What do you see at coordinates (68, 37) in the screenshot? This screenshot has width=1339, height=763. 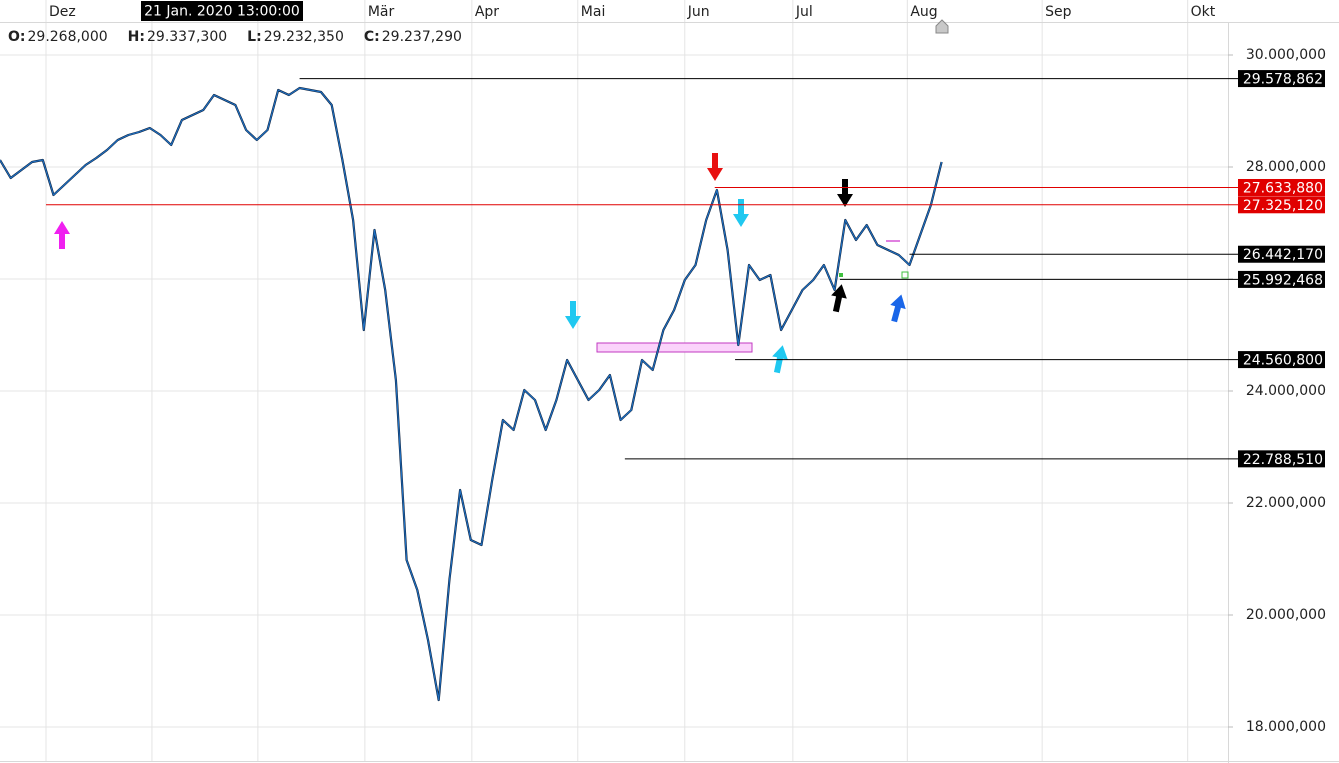 I see `ohlc-value: 29.268,000` at bounding box center [68, 37].